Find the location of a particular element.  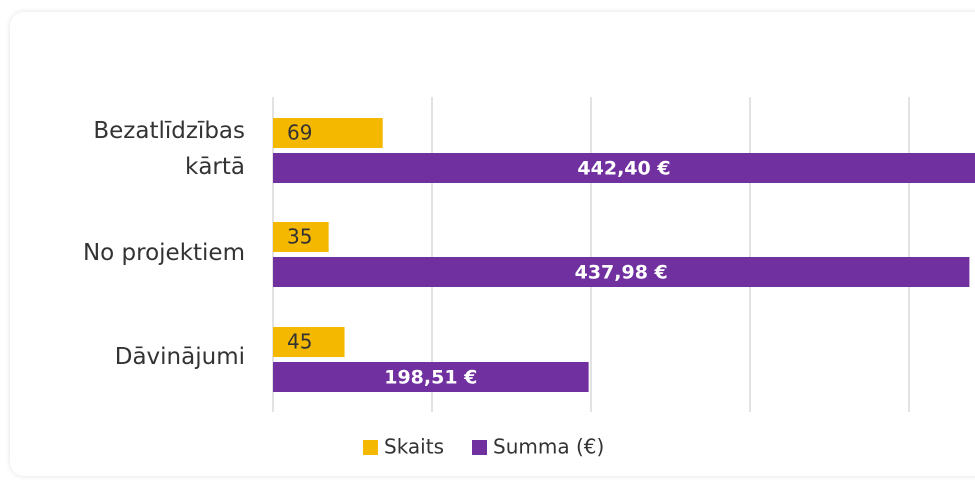

value-label: 442,40 € is located at coordinates (623, 169).